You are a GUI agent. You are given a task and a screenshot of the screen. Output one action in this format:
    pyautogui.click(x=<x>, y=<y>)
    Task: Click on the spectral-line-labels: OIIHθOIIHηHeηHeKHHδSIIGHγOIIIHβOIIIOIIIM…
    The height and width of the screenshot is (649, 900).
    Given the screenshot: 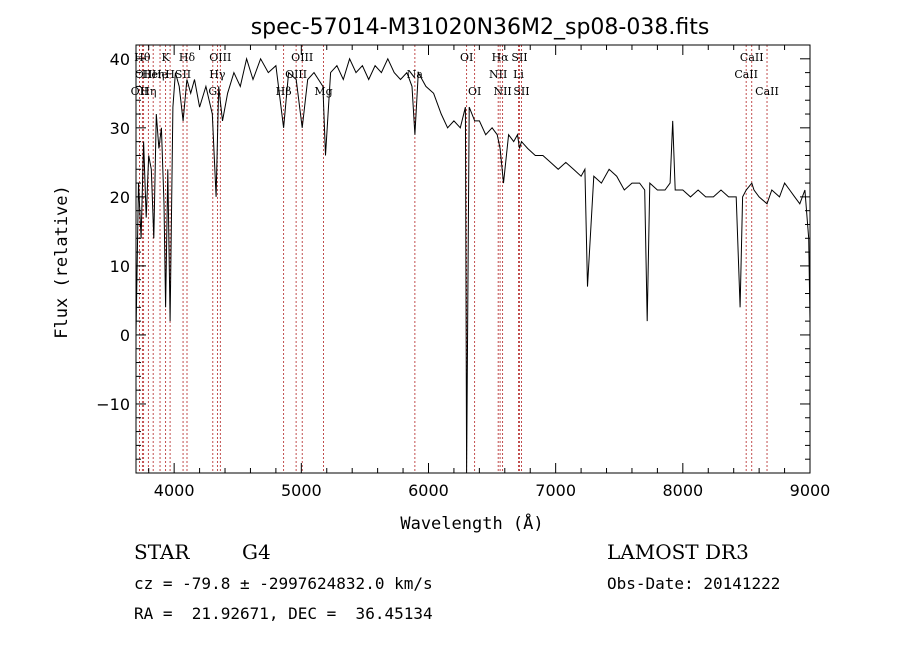 What is the action you would take?
    pyautogui.click(x=455, y=74)
    